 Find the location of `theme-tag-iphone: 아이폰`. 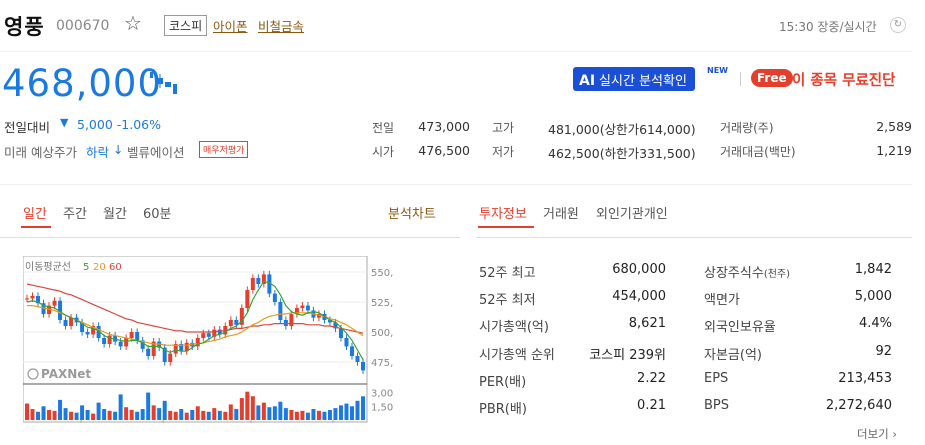

theme-tag-iphone: 아이폰 is located at coordinates (230, 26).